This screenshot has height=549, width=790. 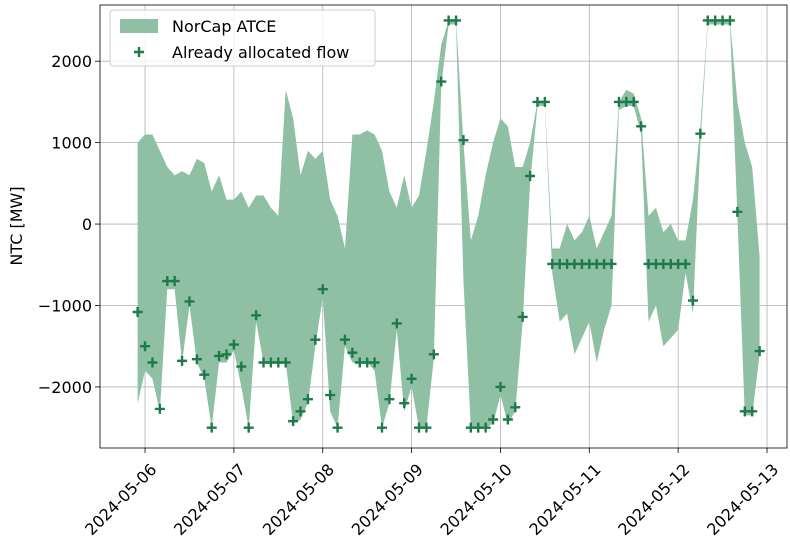 I want to click on x-tick-label: 2024-05-10, so click(x=476, y=499).